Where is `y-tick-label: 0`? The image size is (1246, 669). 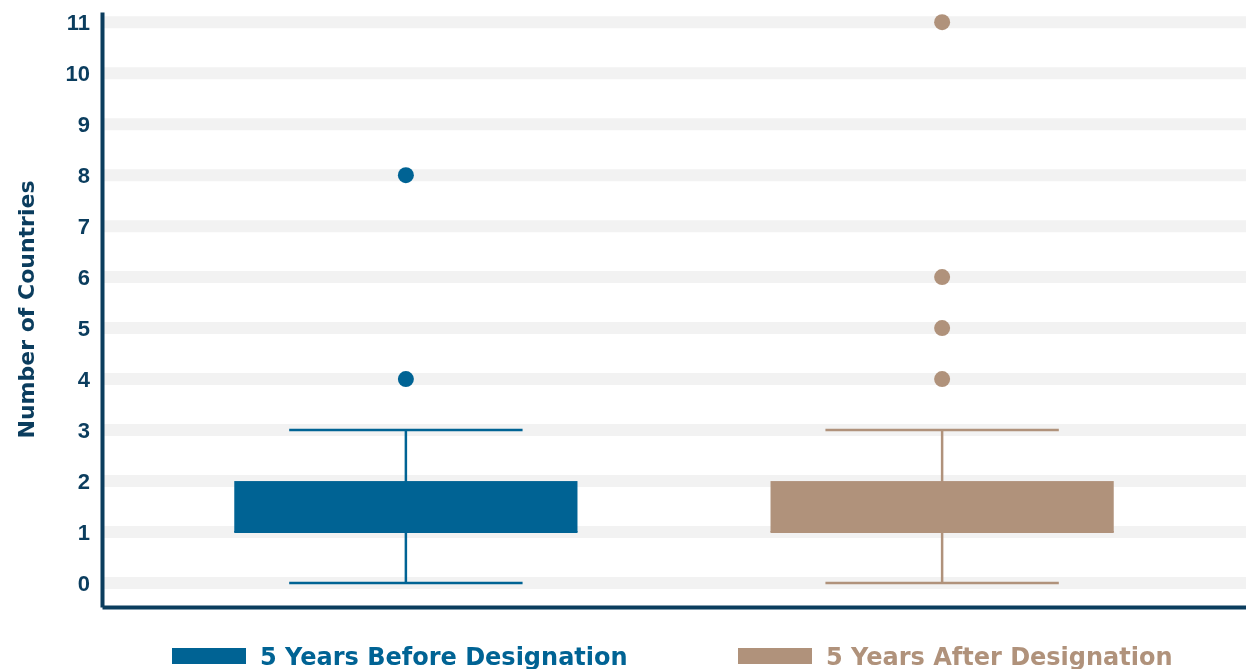
y-tick-label: 0 is located at coordinates (83, 583).